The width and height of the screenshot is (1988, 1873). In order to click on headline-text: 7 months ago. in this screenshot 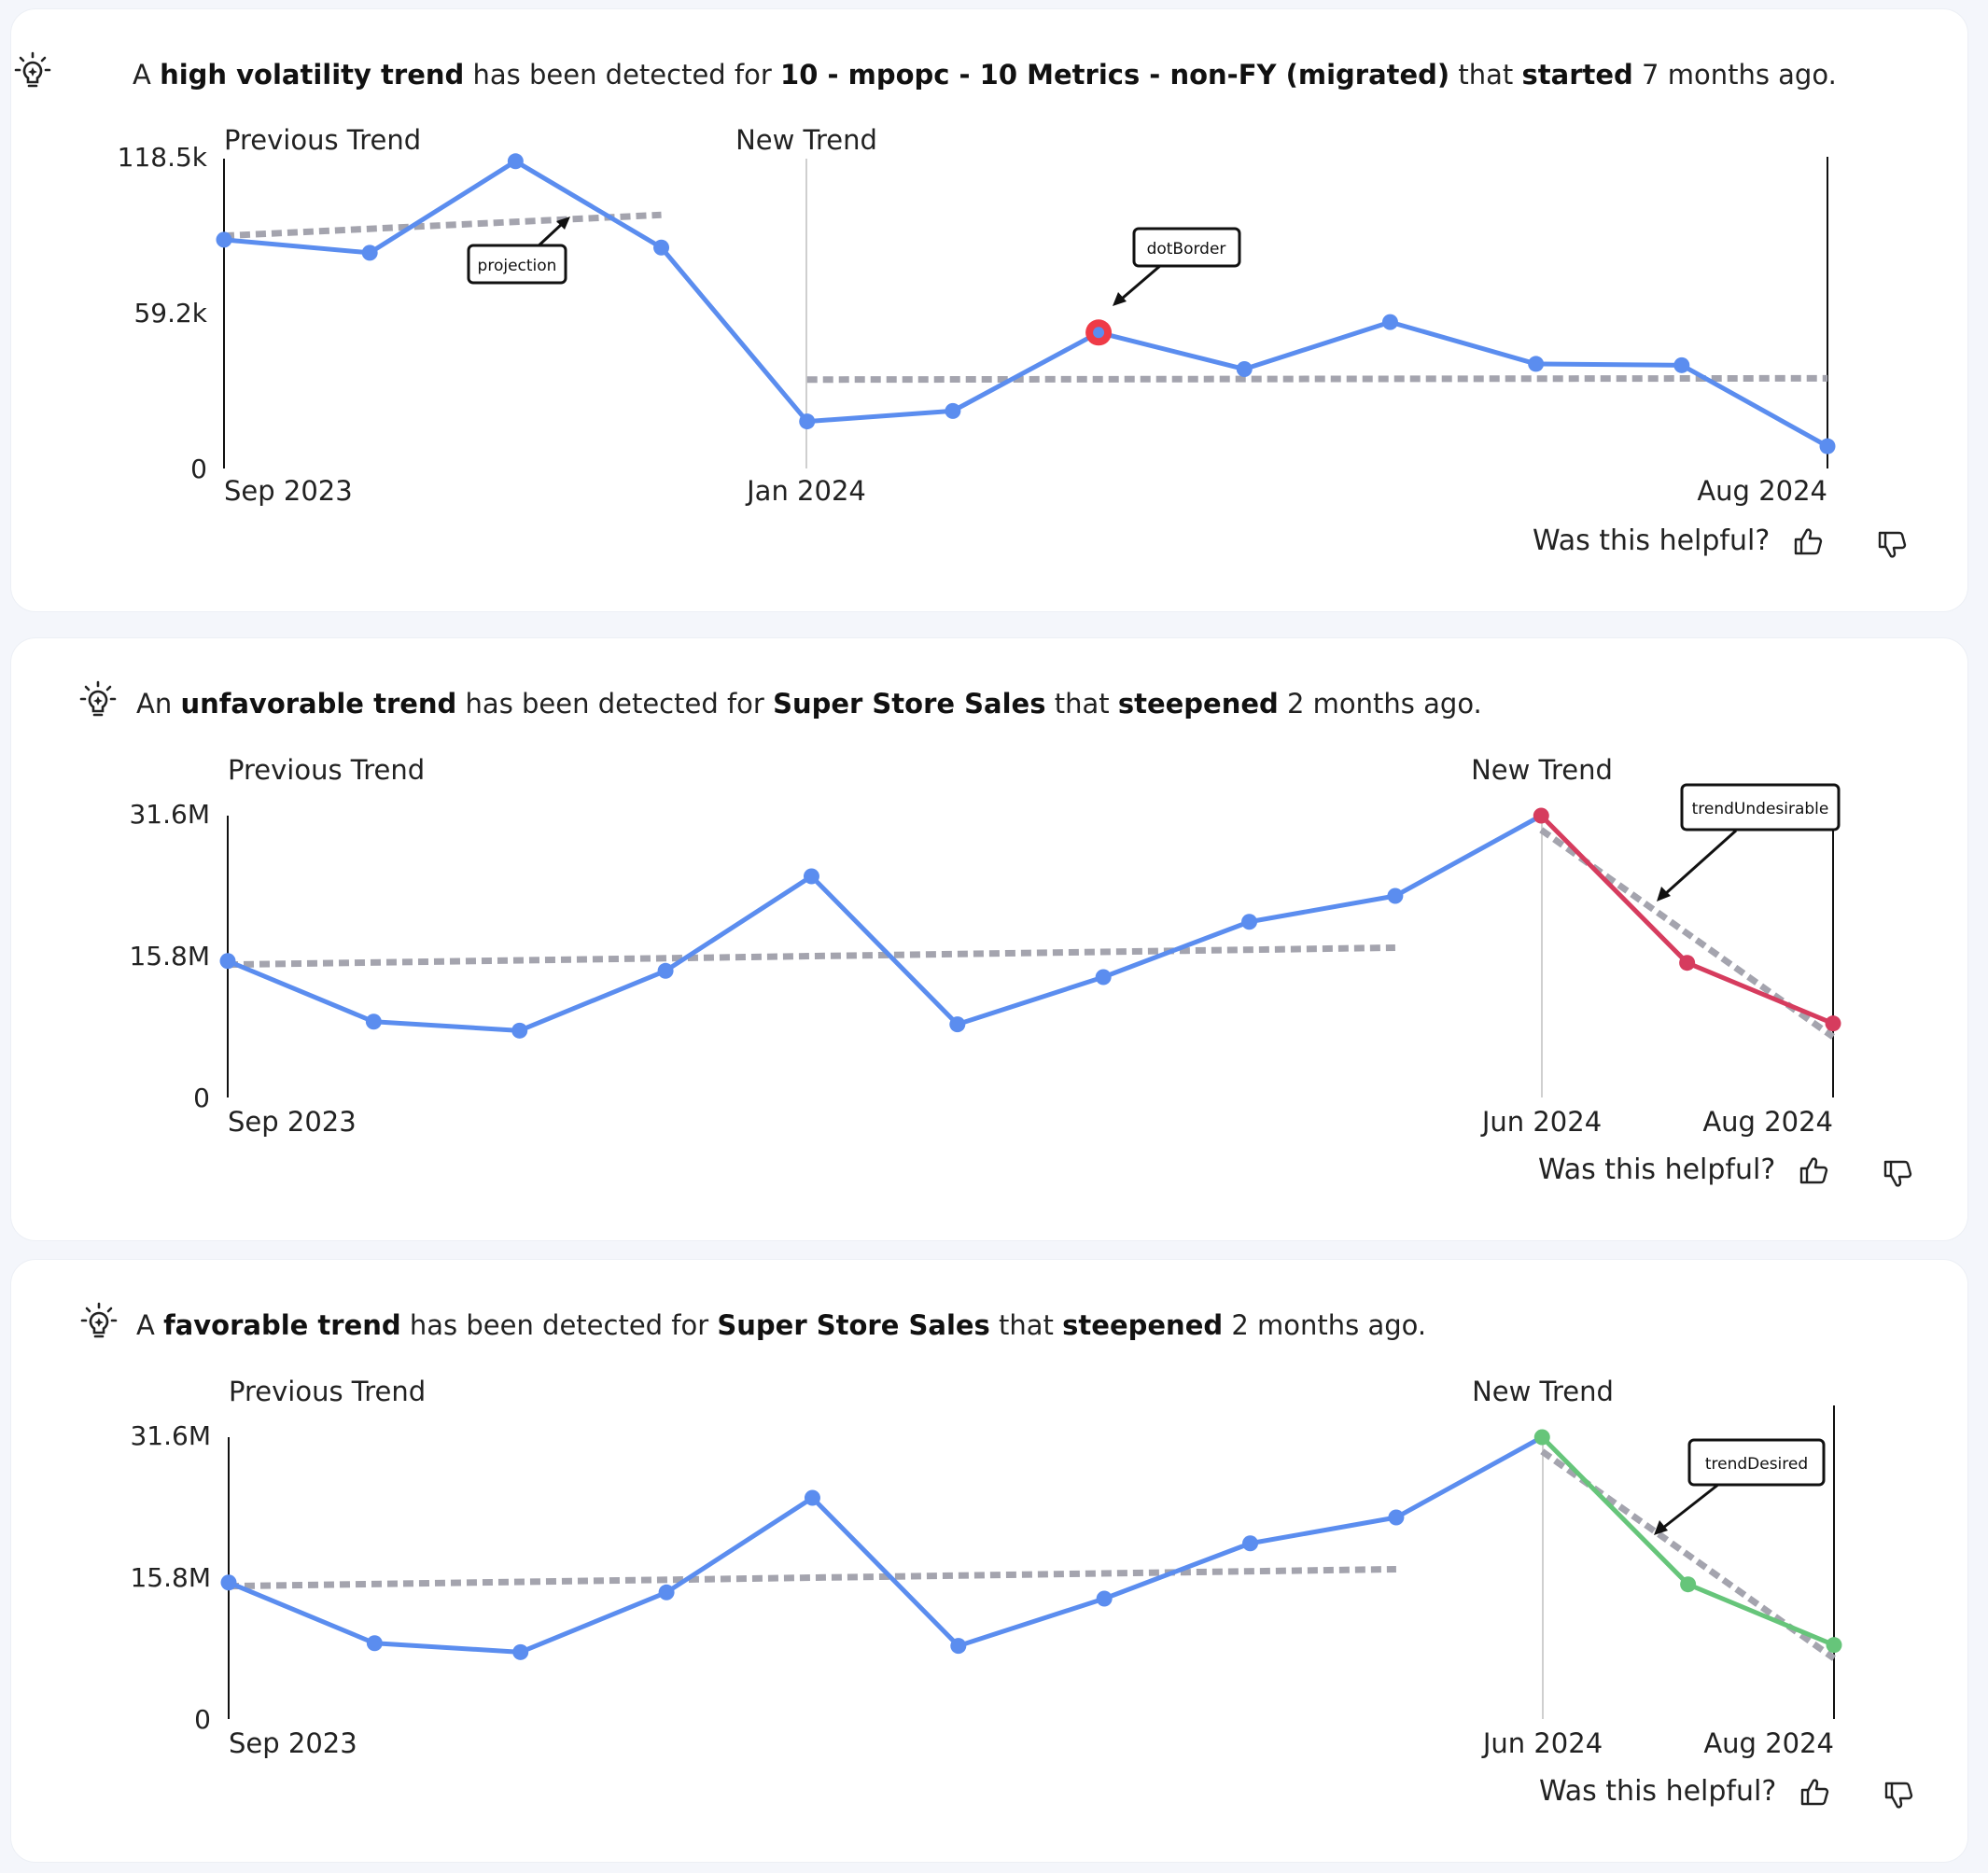, I will do `click(1734, 75)`.